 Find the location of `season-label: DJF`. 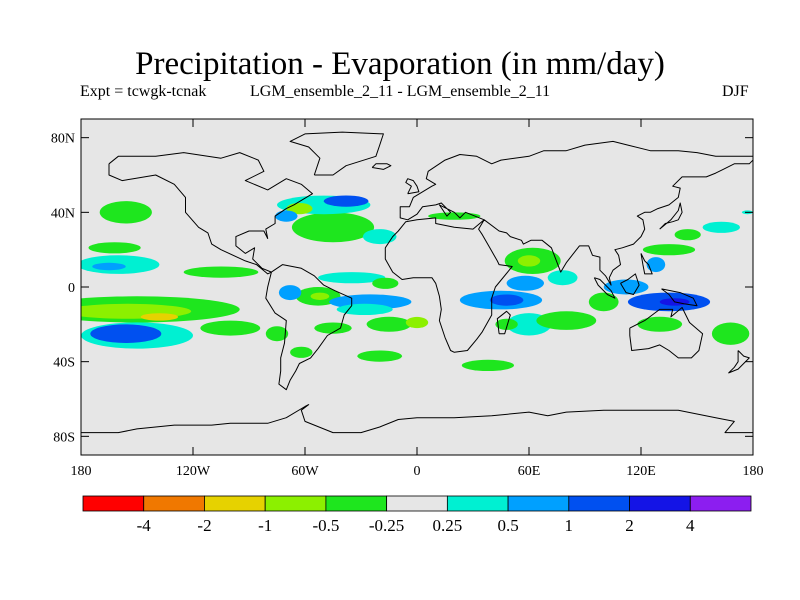

season-label: DJF is located at coordinates (735, 91).